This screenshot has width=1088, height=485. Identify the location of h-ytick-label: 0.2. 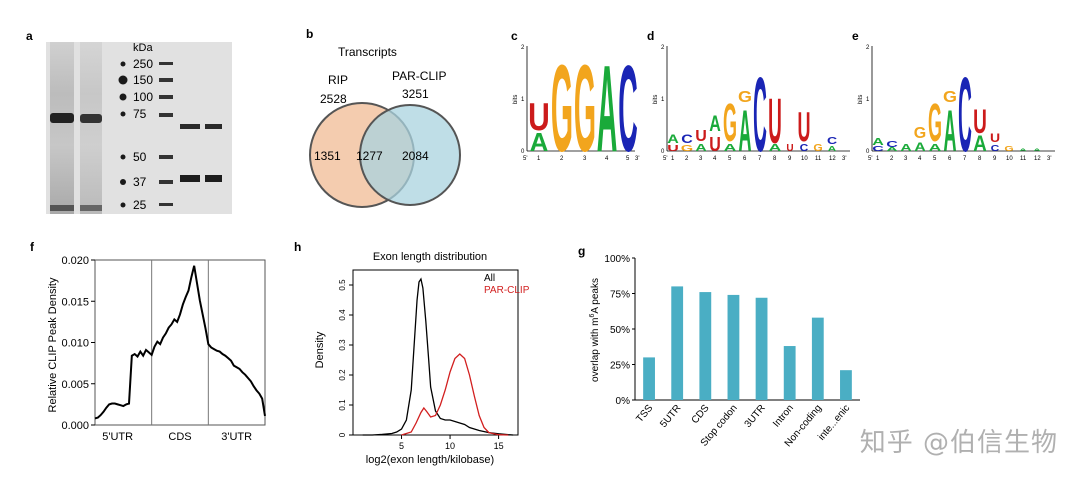
(342, 375).